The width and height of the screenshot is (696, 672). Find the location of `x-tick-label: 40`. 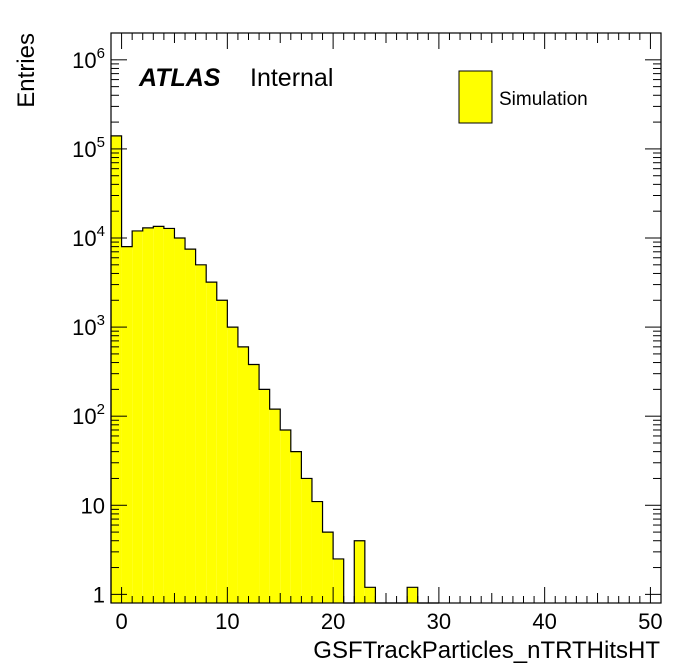

x-tick-label: 40 is located at coordinates (544, 621).